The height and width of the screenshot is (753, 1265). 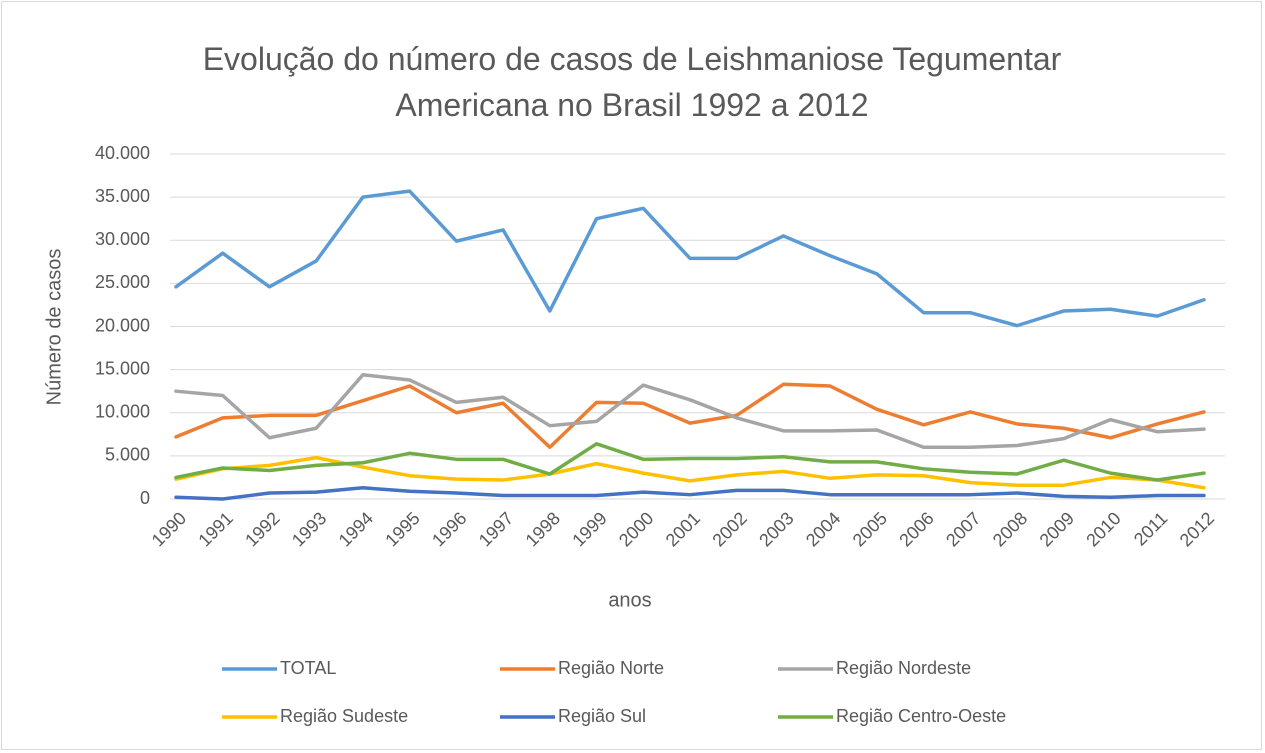 What do you see at coordinates (122, 153) in the screenshot?
I see `y-tick-label: 40.000` at bounding box center [122, 153].